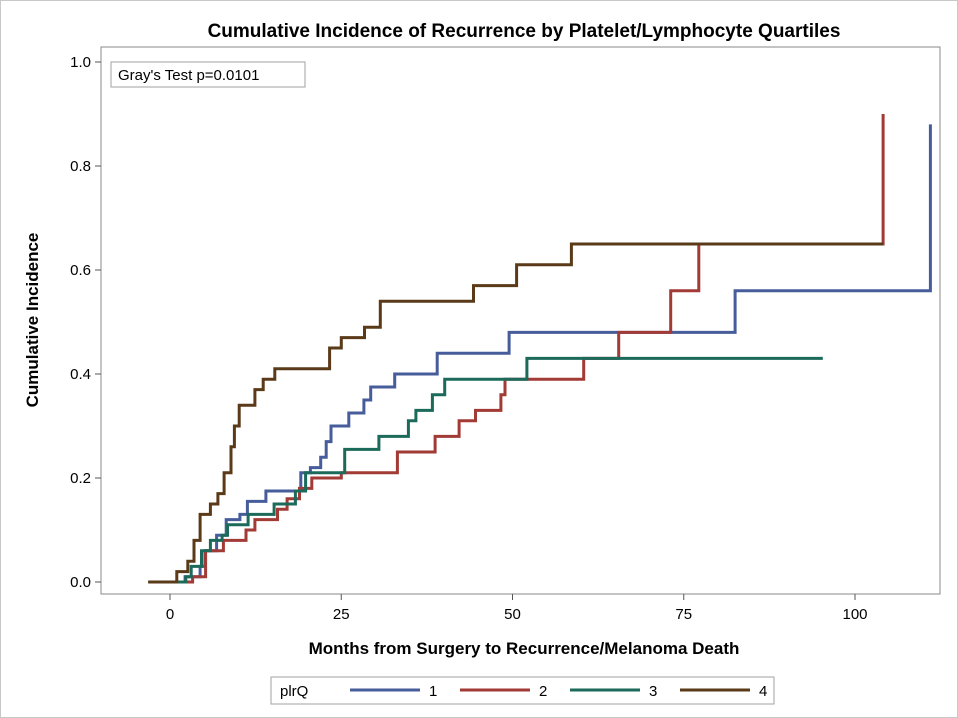 This screenshot has width=958, height=718. Describe the element at coordinates (80, 166) in the screenshot. I see `y-tick-label: 0.8` at that location.